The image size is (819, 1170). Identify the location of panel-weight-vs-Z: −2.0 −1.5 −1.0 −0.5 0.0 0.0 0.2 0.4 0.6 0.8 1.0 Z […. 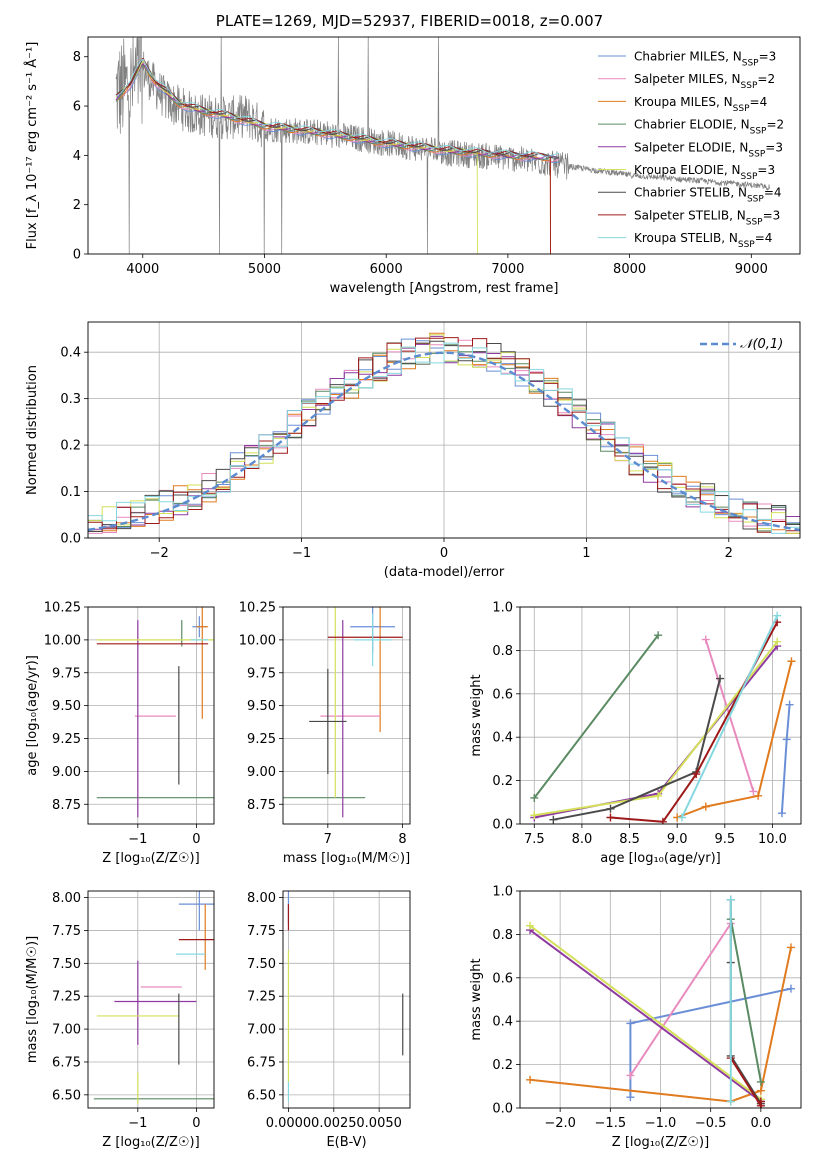
(635, 1017).